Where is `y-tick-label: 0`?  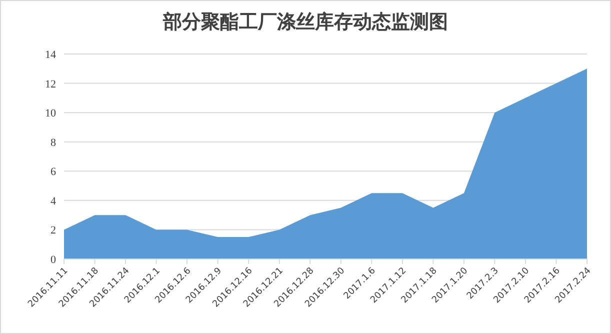 y-tick-label: 0 is located at coordinates (53, 260).